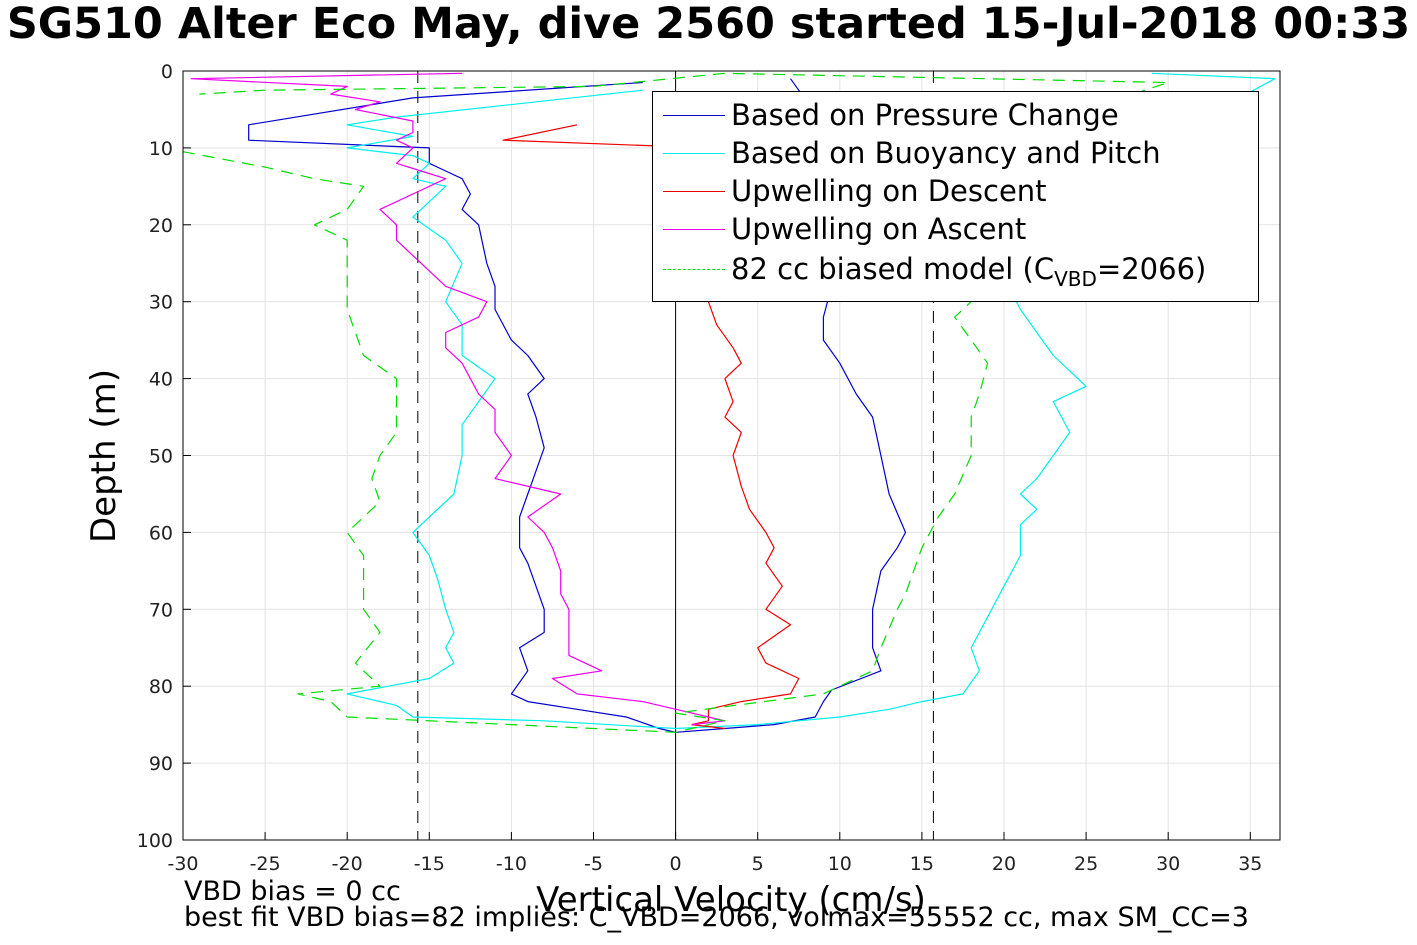 This screenshot has height=945, width=1417. I want to click on y-tick-label: 90, so click(161, 764).